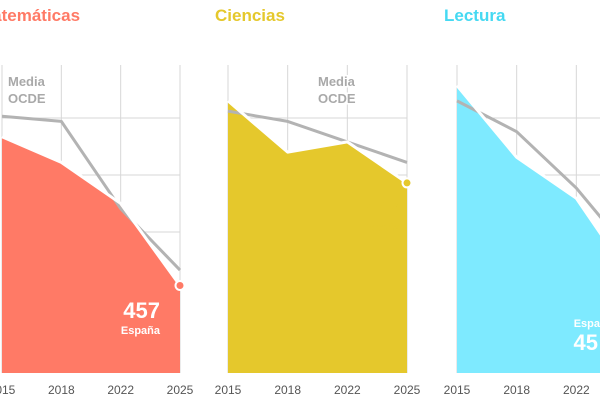  I want to click on line-espana-matematicas, so click(91, 211).